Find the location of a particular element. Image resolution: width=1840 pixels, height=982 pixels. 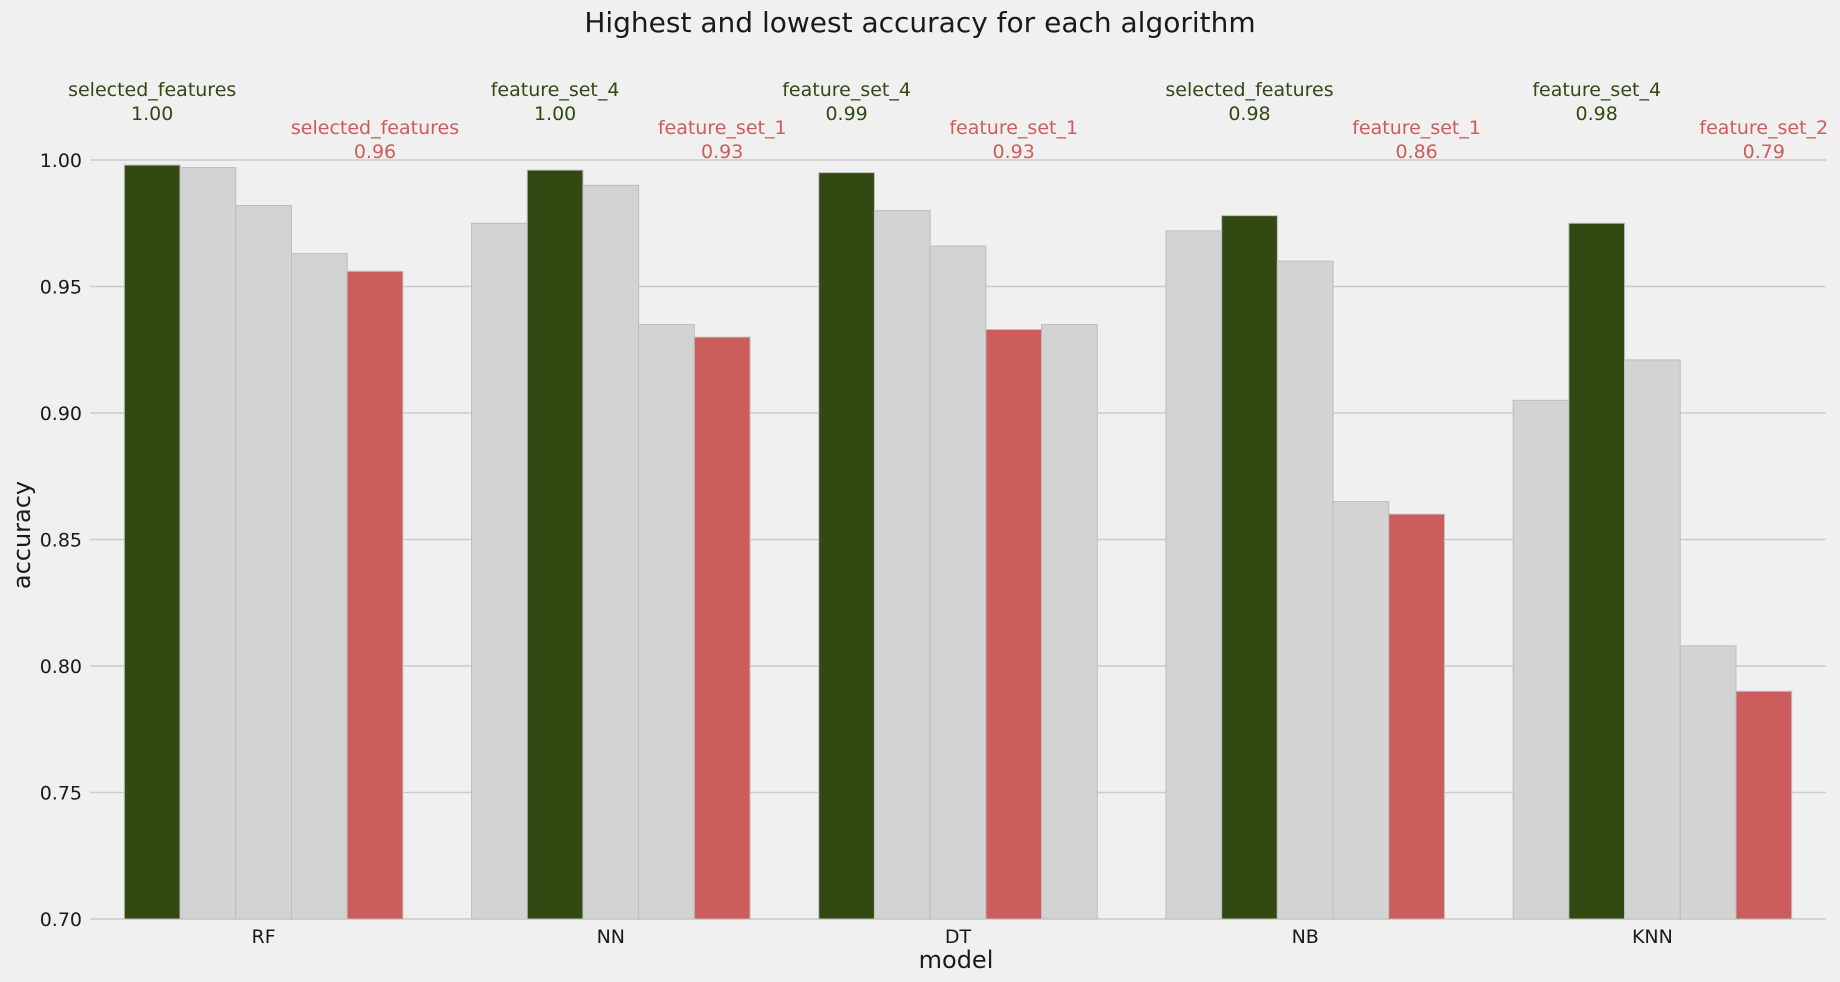

y-tick-label: 0.95 is located at coordinates (61, 288).